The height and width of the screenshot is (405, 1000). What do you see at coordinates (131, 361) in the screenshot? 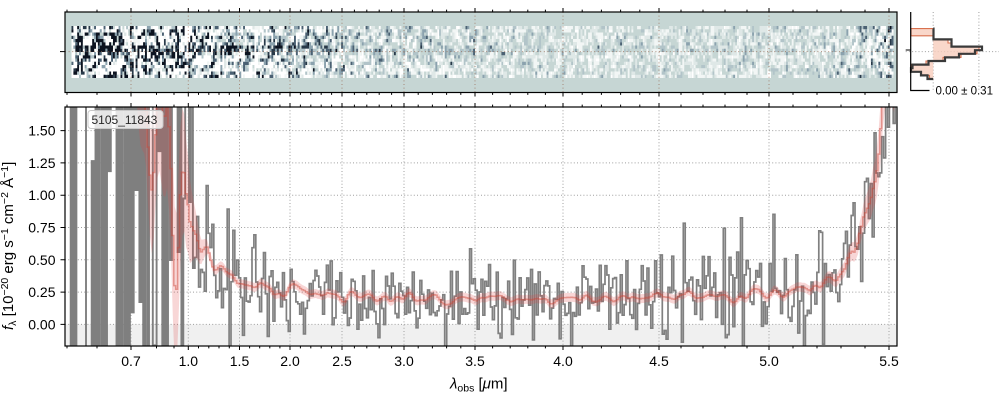
I see `svg-text: 0.7` at bounding box center [131, 361].